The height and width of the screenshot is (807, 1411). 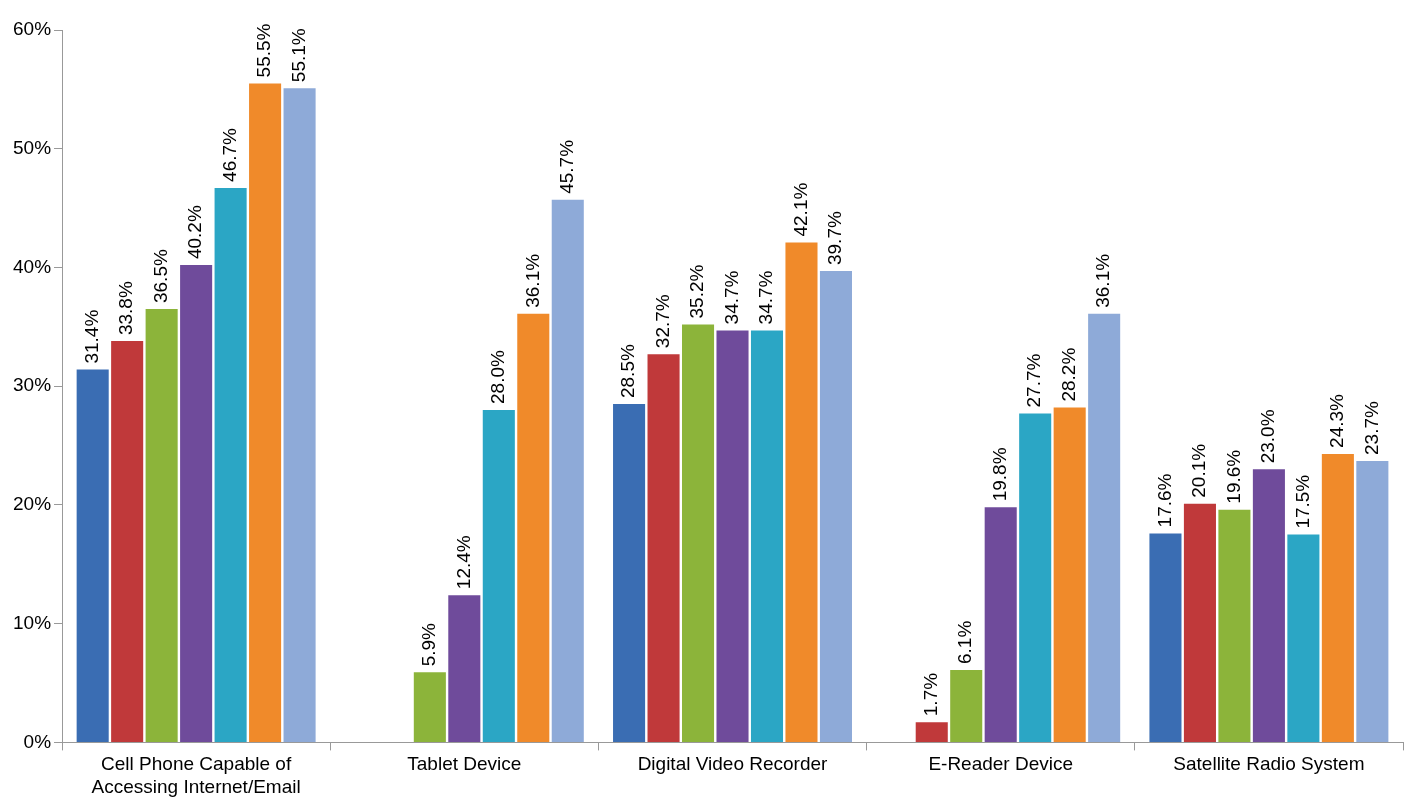 I want to click on y-tick-label: 60%, so click(x=32, y=29).